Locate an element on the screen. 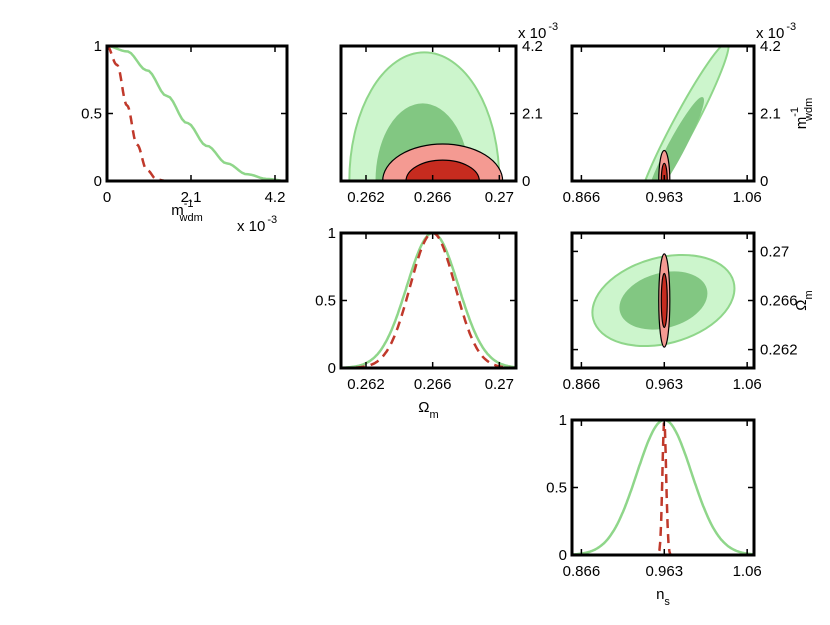  x-axis-label: Ωm is located at coordinates (428, 410).